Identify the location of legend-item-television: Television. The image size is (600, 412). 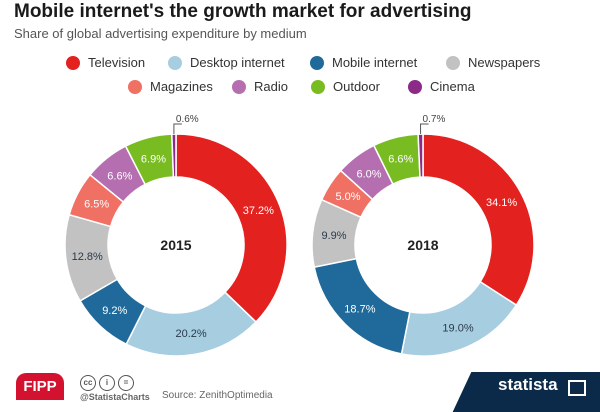
(105, 62).